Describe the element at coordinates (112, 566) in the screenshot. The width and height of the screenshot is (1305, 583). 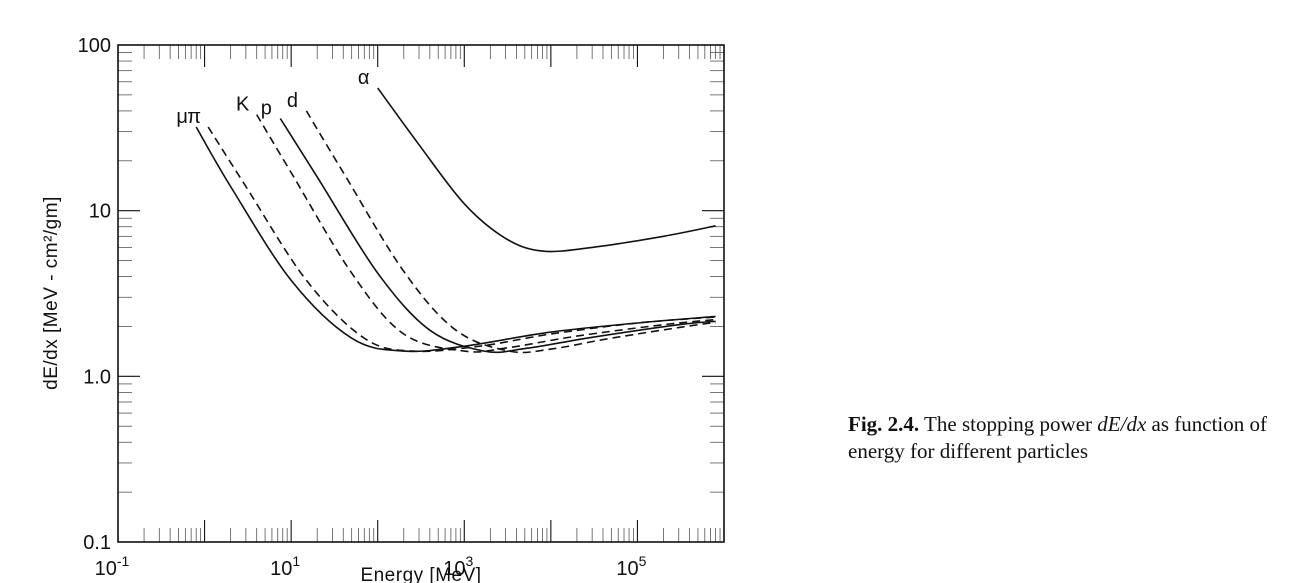
I see `x-tick-label: 10⁻¹` at that location.